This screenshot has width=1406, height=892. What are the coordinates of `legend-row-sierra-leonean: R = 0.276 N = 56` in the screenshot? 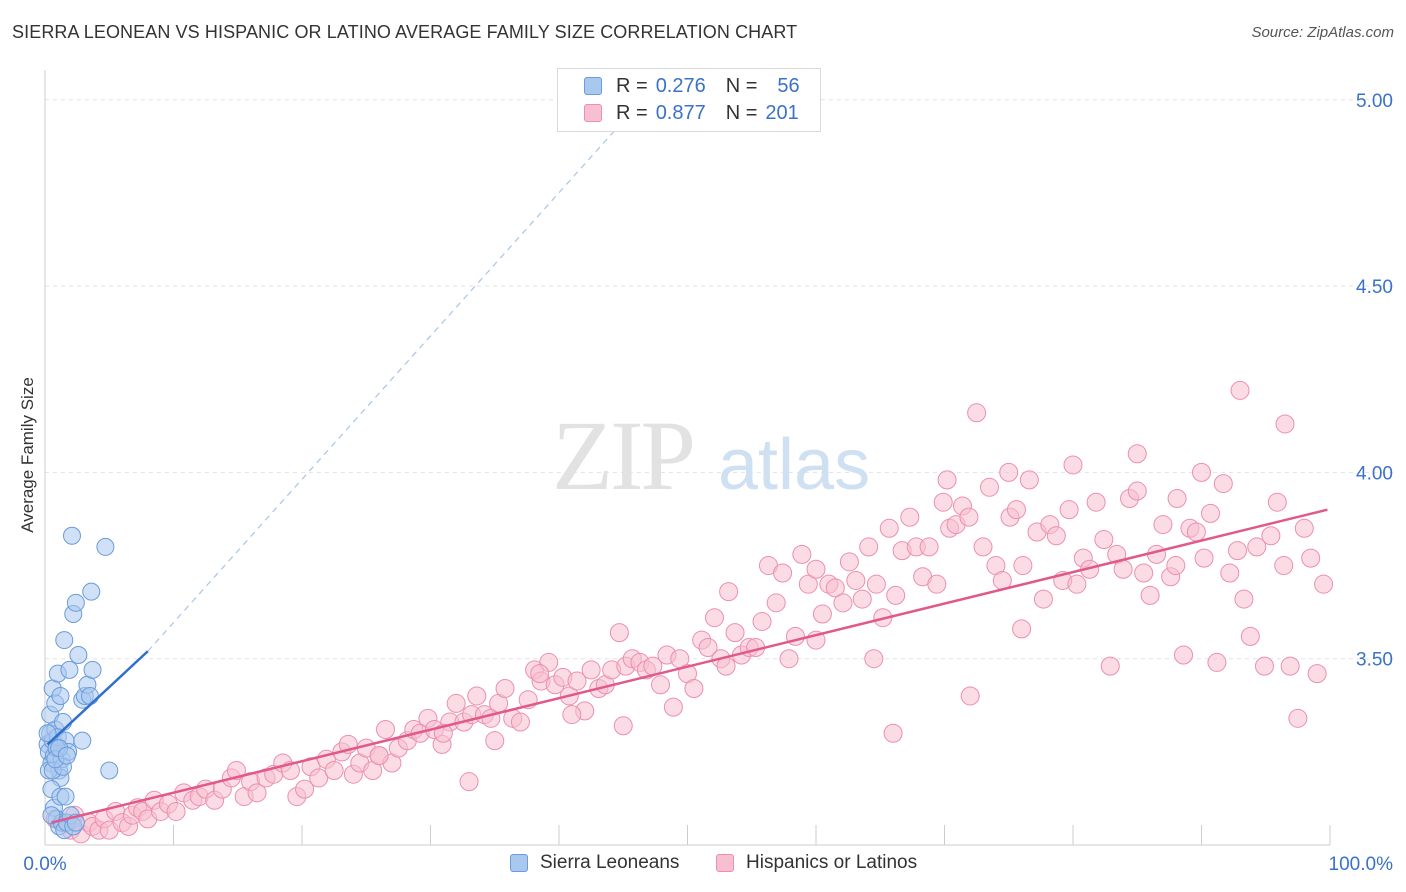 It's located at (692, 86).